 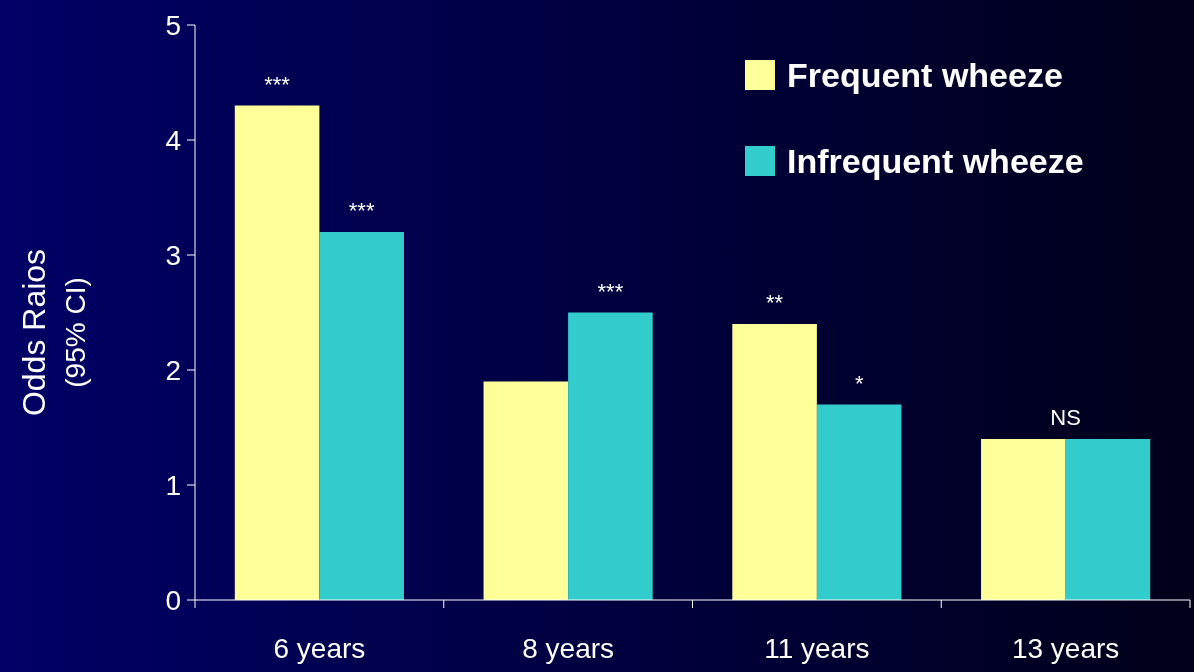 What do you see at coordinates (173, 255) in the screenshot?
I see `y-tick-label: 3` at bounding box center [173, 255].